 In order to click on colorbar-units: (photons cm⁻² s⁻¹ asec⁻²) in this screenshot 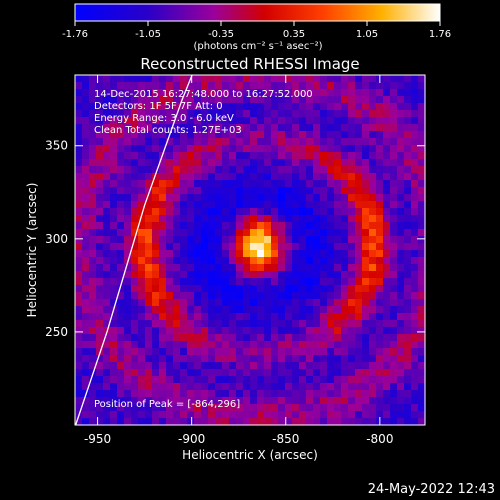, I will do `click(257, 46)`.